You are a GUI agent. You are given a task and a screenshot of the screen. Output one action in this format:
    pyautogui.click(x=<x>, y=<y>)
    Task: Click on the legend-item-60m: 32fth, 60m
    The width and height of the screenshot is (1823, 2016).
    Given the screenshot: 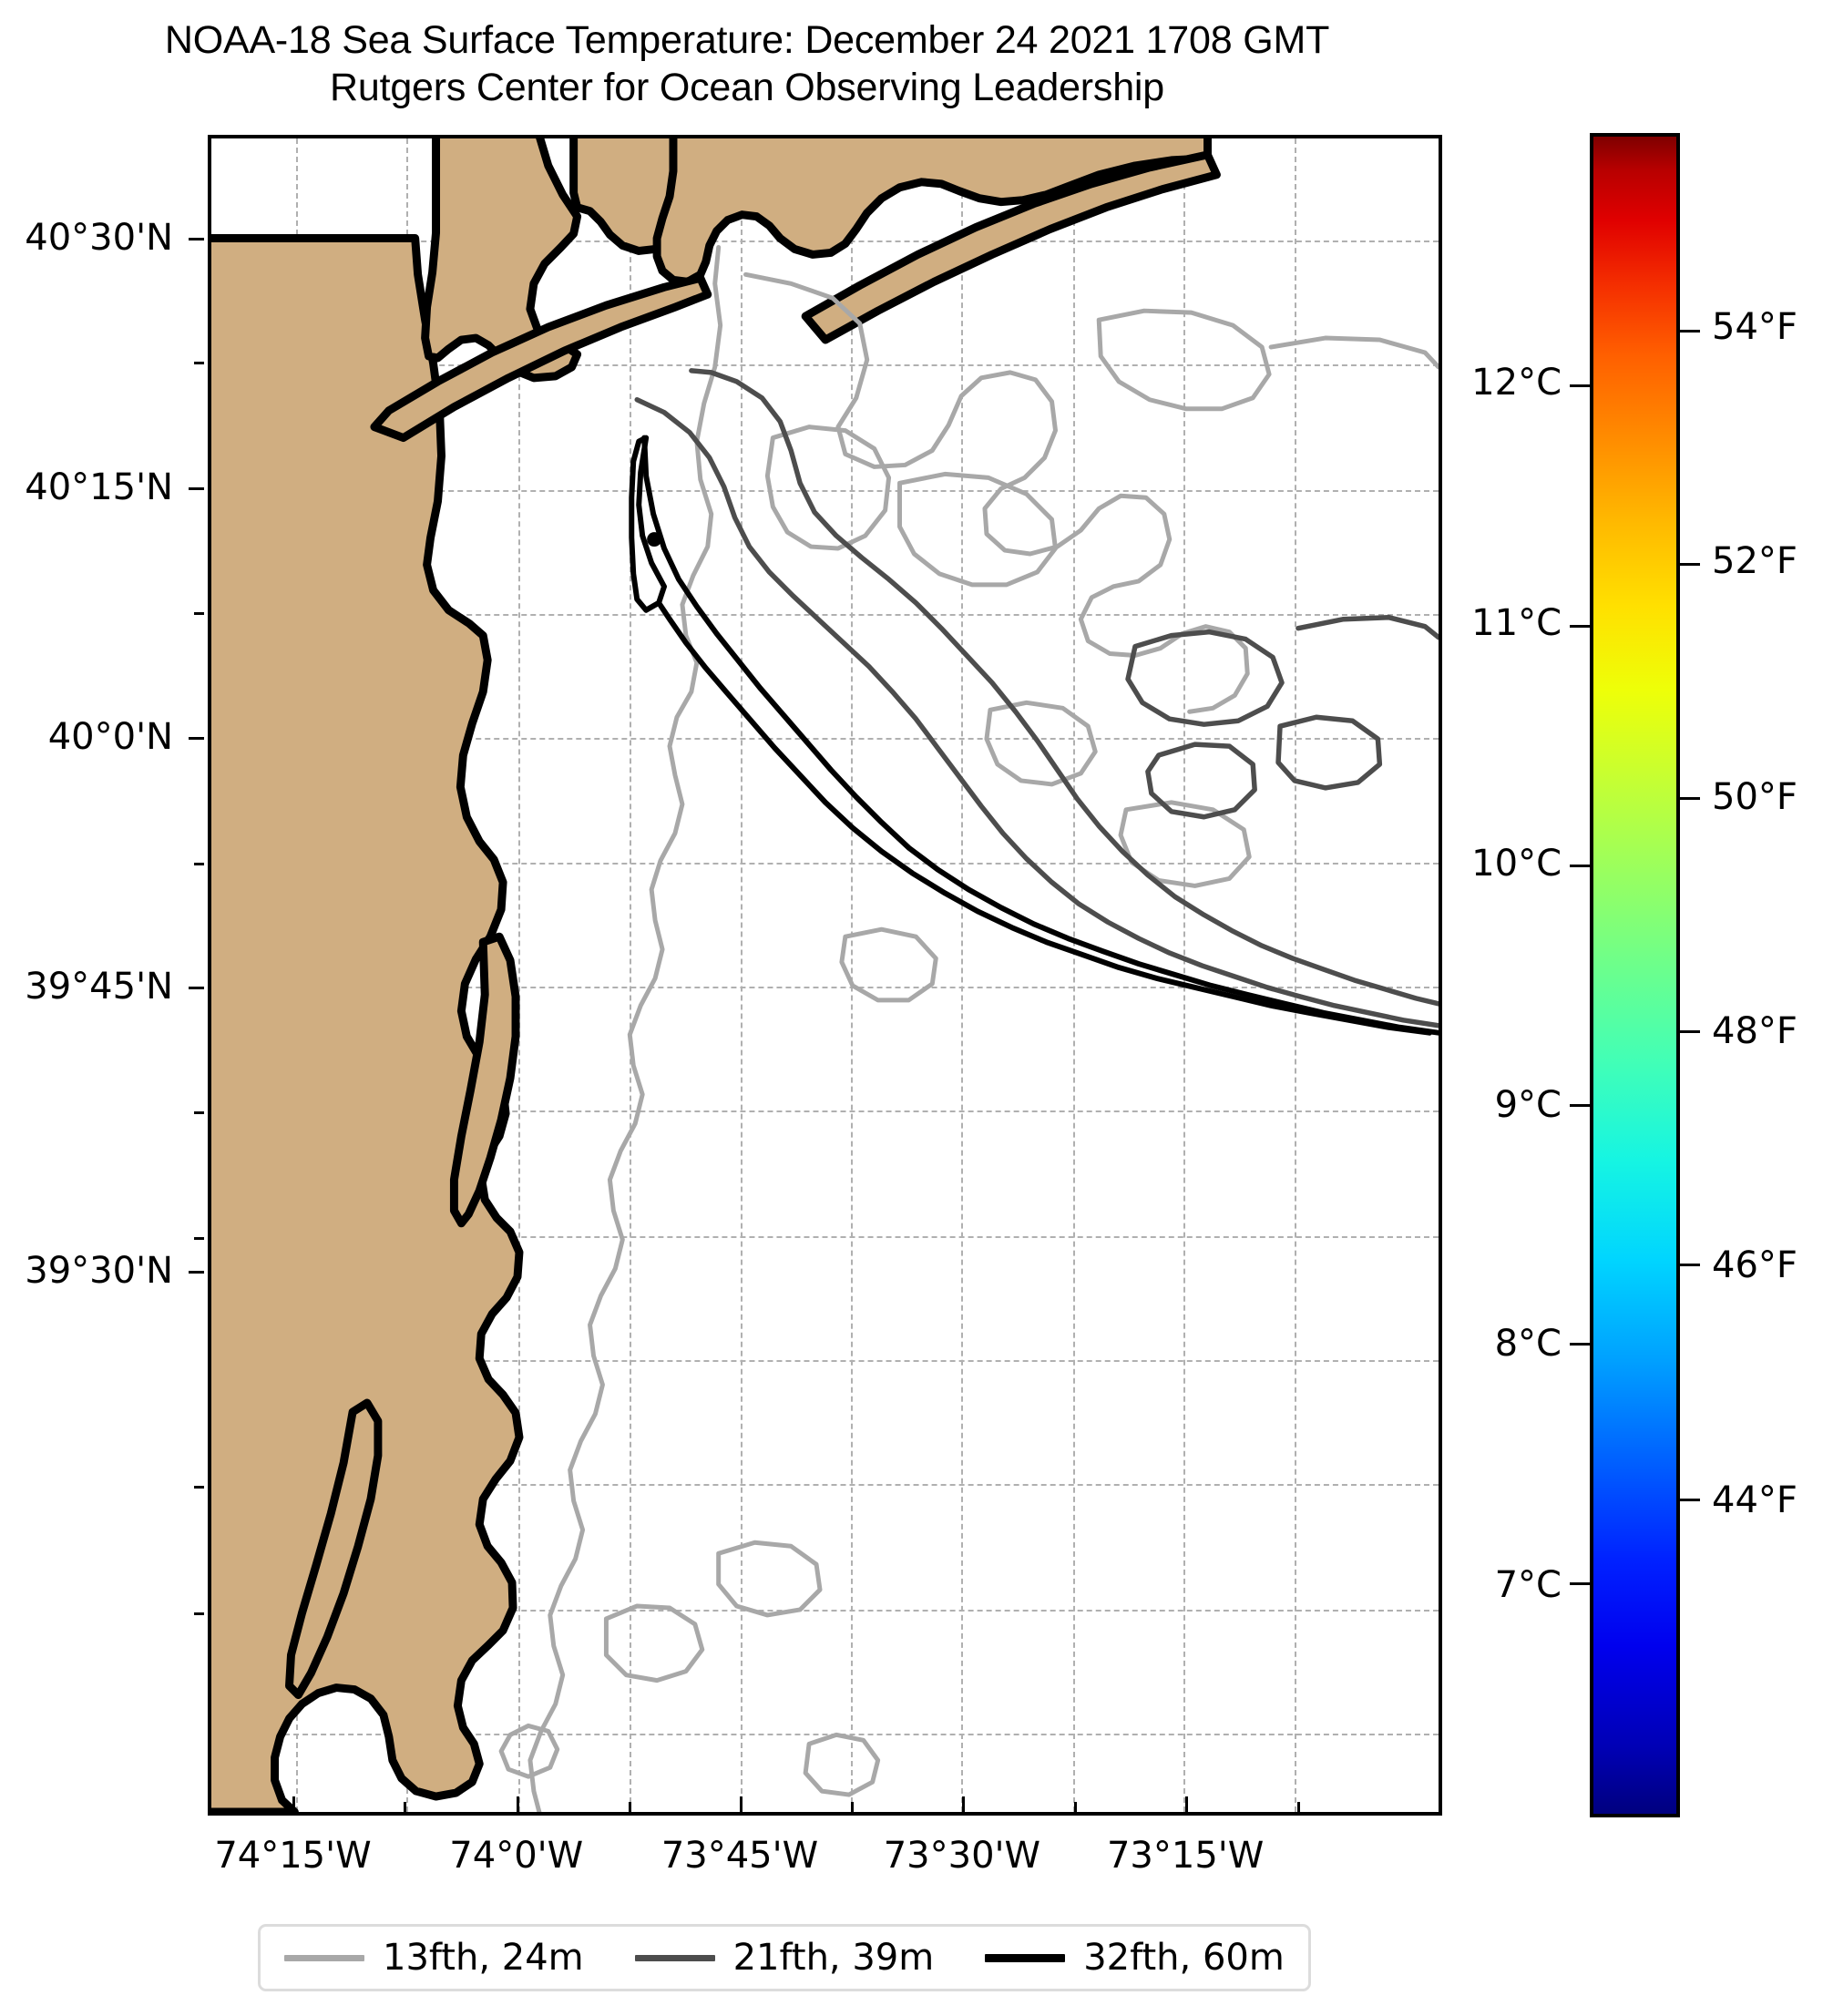 What is the action you would take?
    pyautogui.click(x=1135, y=1958)
    